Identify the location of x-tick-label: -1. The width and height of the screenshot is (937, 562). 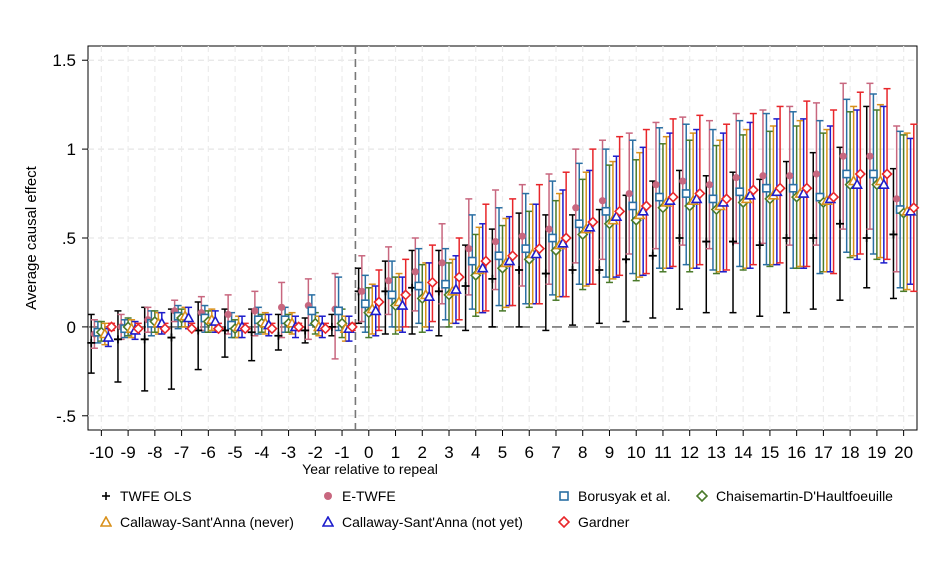
(341, 452).